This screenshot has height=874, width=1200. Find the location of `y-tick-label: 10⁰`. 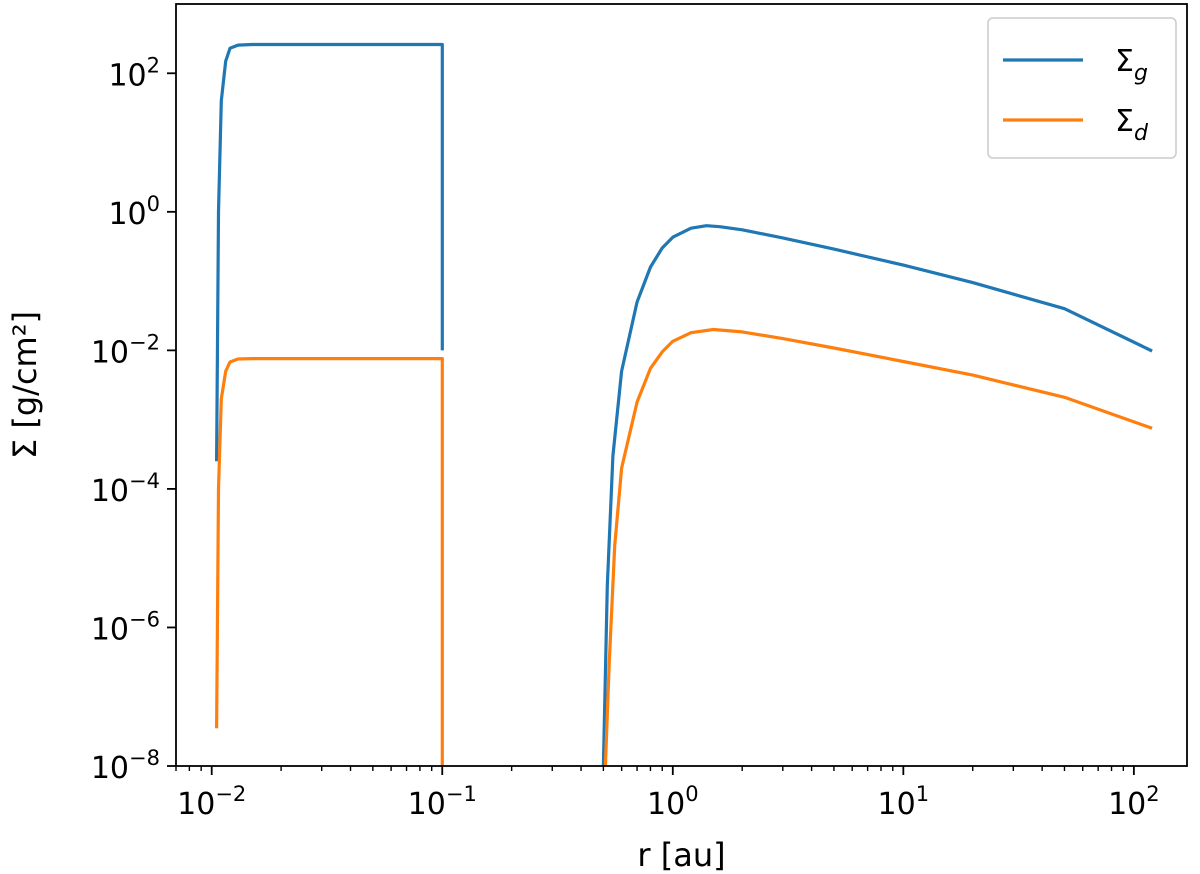

y-tick-label: 10⁰ is located at coordinates (134, 212).